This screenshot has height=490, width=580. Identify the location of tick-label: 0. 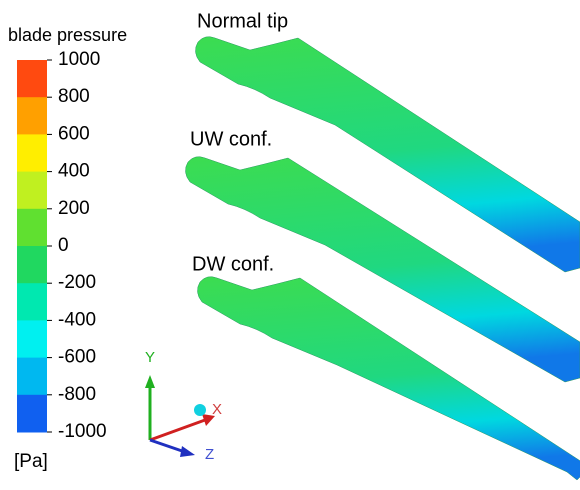
(63, 245).